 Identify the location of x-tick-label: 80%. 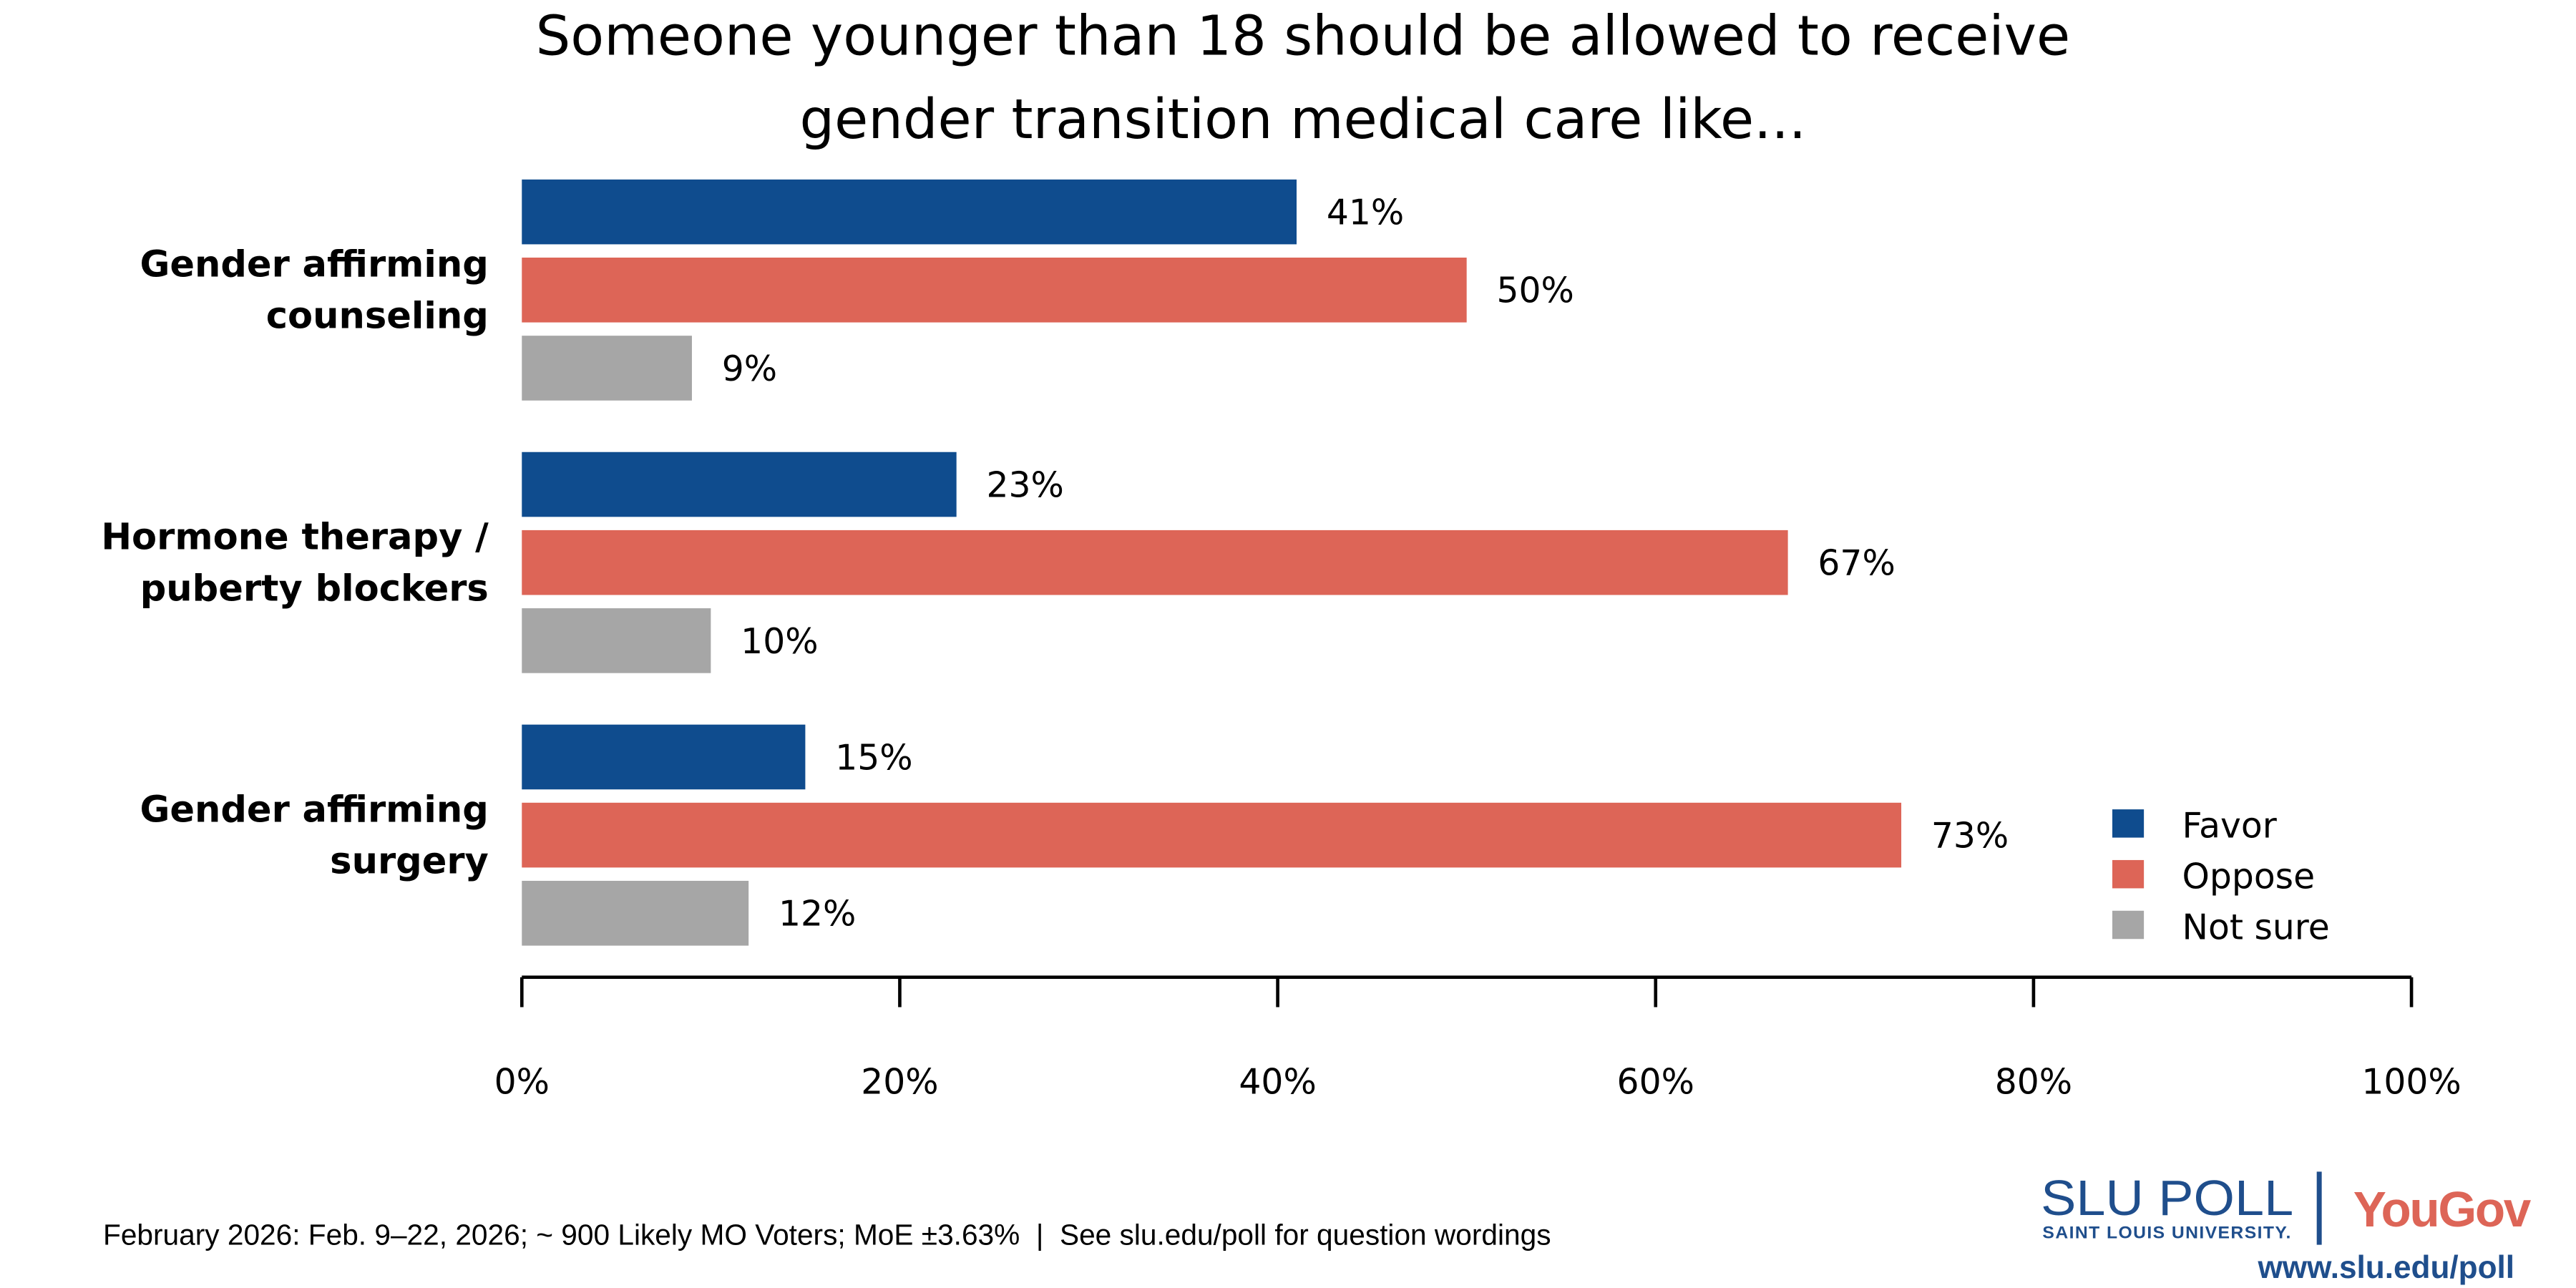
(2033, 1081).